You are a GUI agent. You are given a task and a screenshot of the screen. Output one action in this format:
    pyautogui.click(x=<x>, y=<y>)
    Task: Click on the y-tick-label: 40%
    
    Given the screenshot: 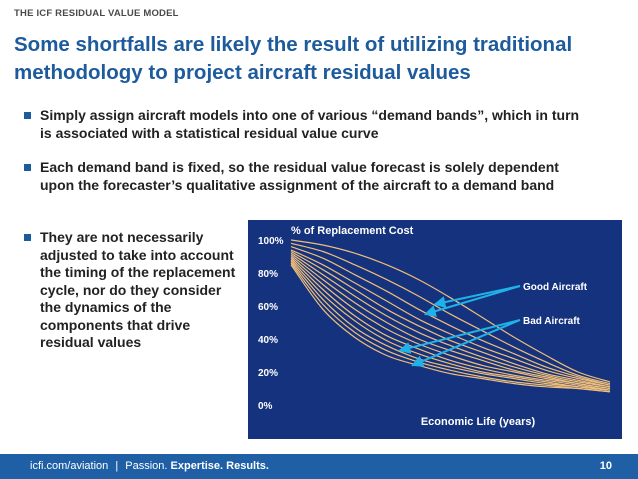 What is the action you would take?
    pyautogui.click(x=268, y=340)
    